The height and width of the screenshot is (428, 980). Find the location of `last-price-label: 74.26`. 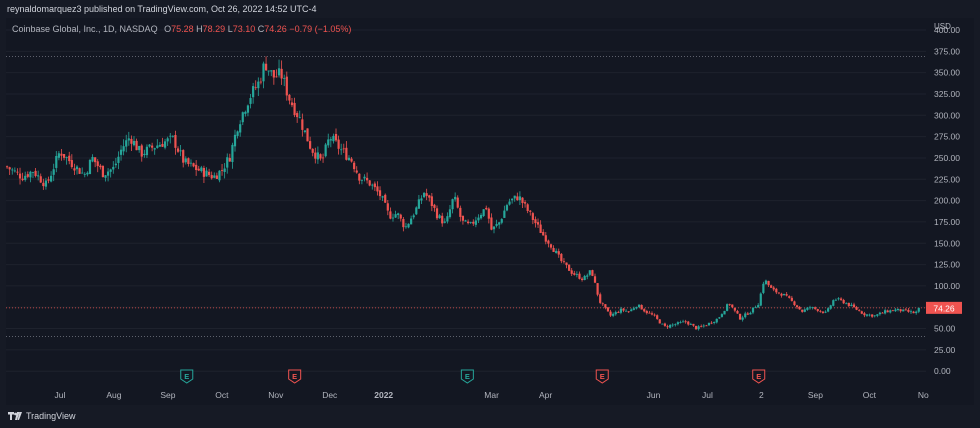

last-price-label: 74.26 is located at coordinates (944, 308).